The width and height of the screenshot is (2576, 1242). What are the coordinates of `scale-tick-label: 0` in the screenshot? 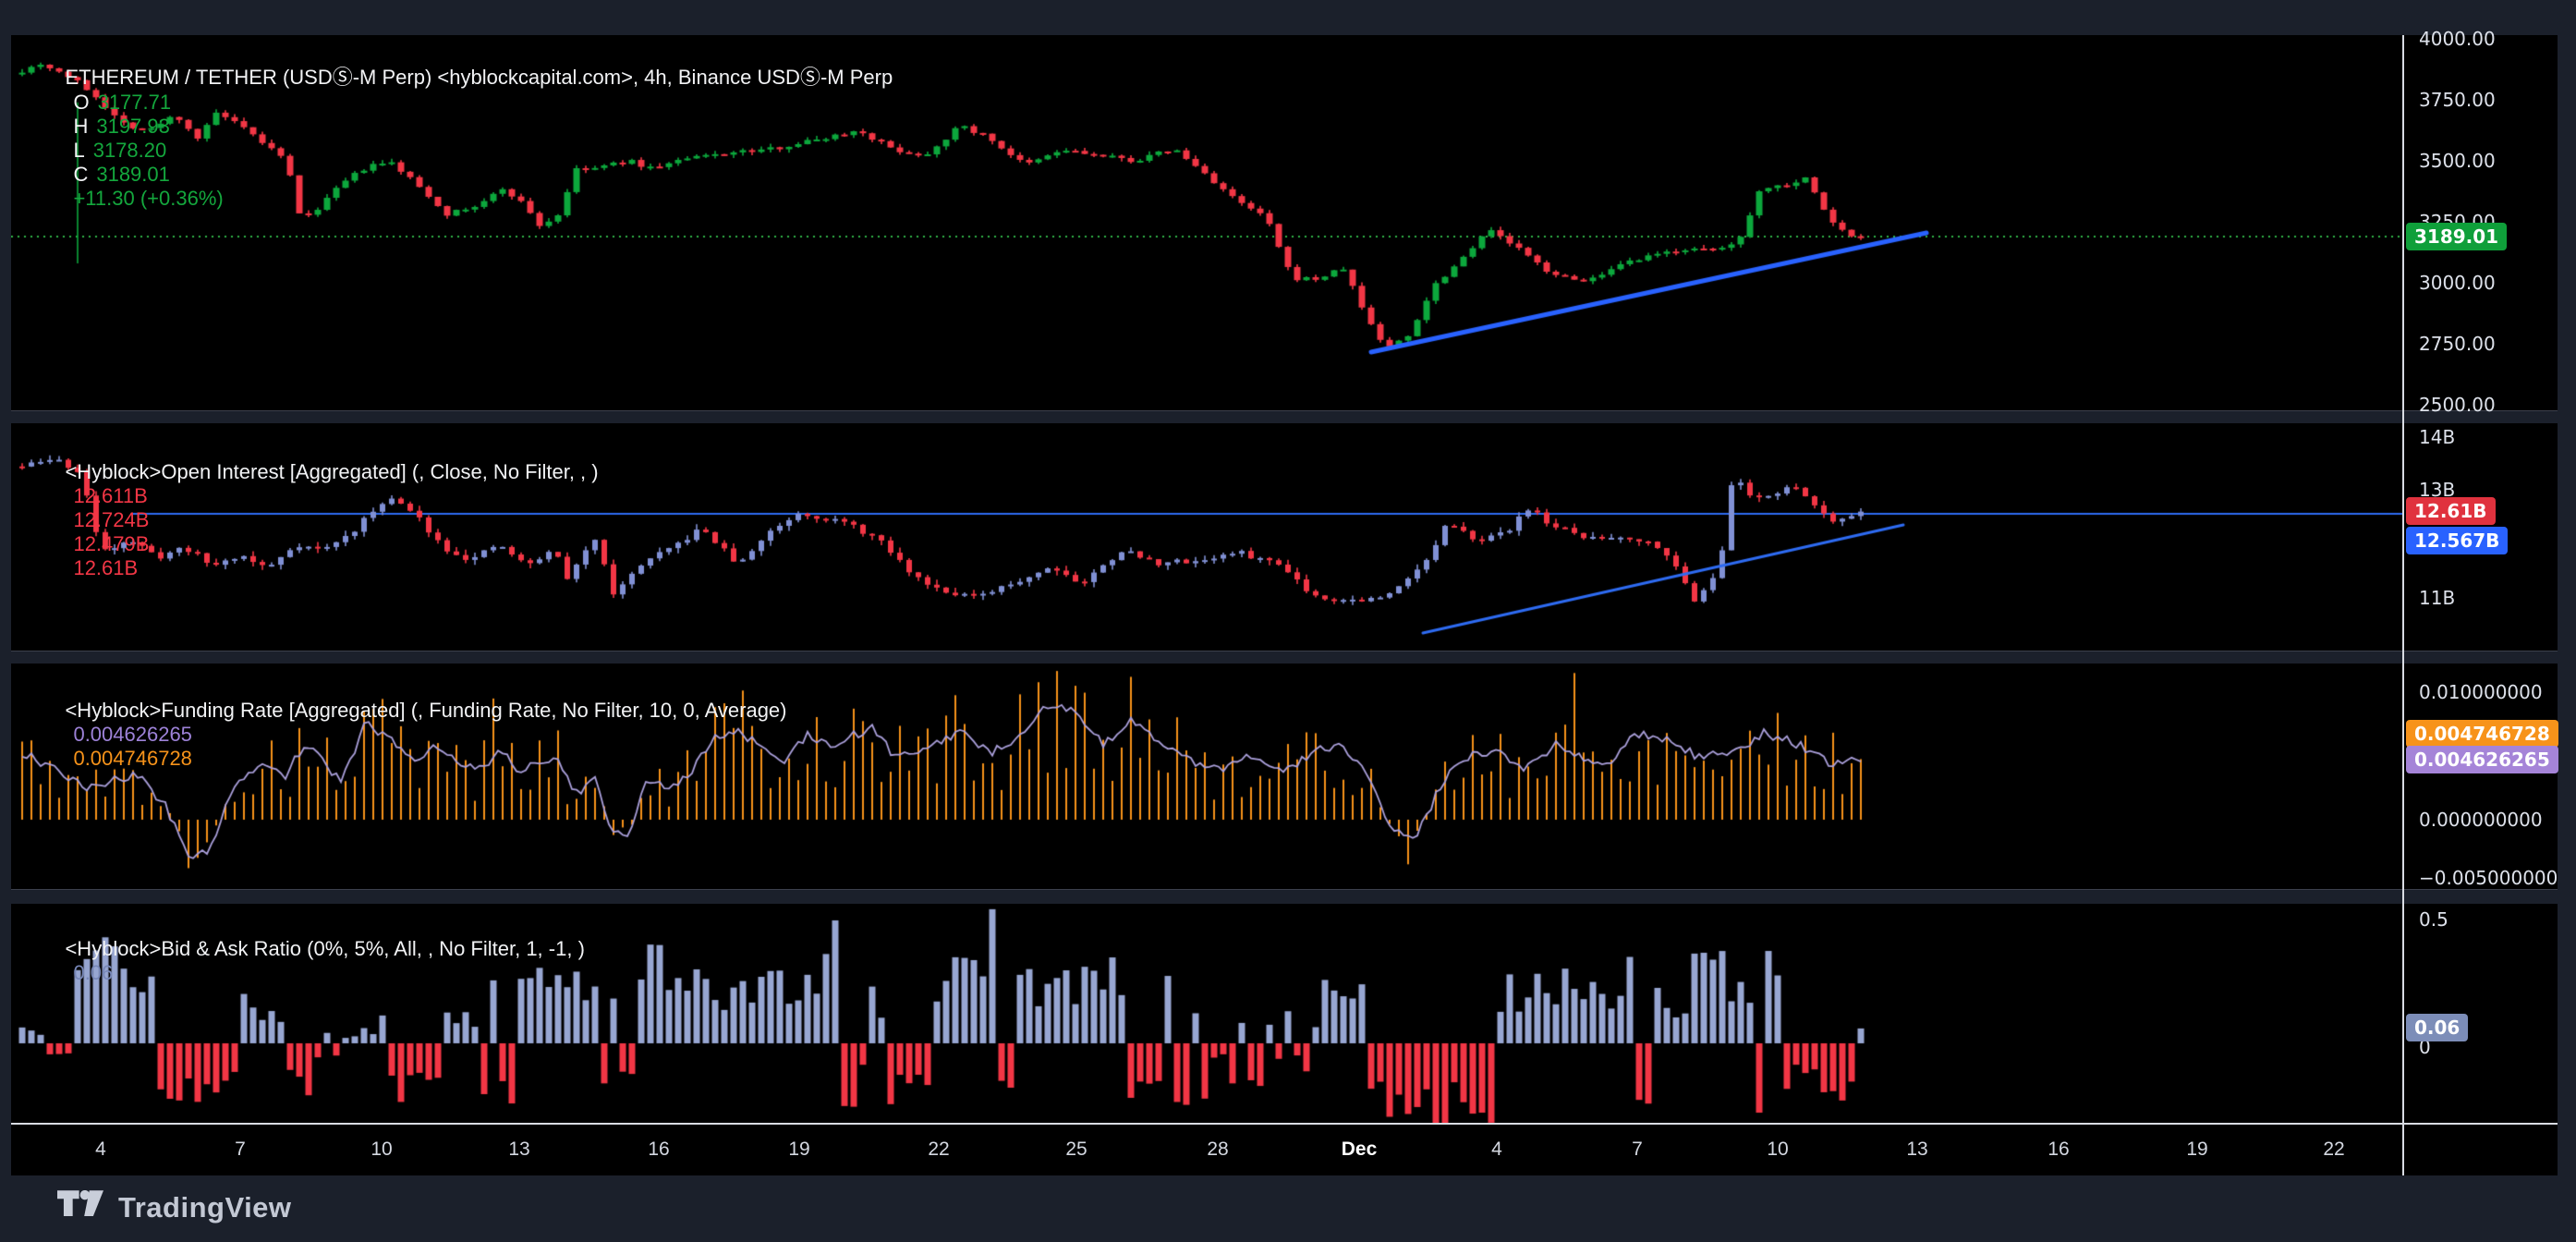 It's located at (2425, 1047).